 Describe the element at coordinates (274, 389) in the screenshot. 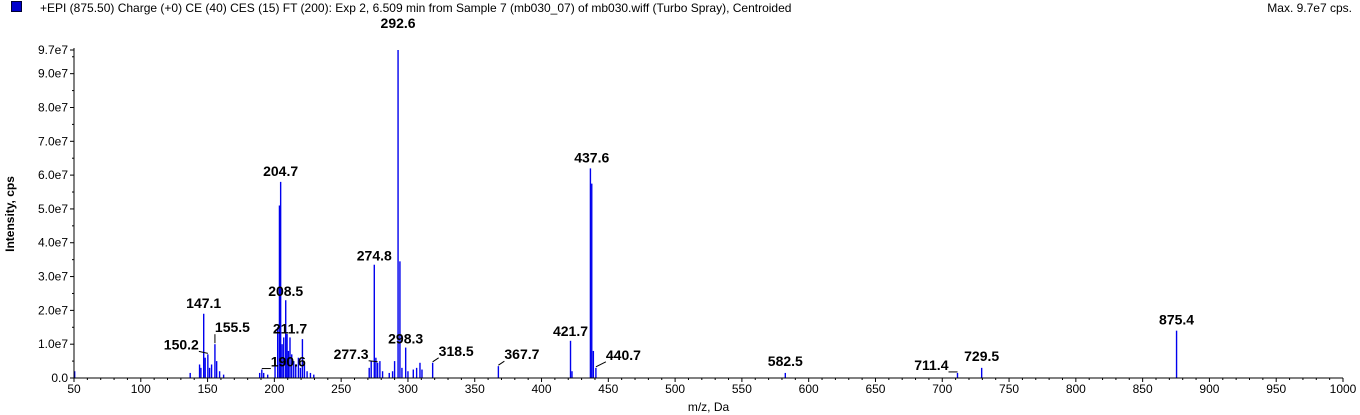

I see `x-tick-label: 200` at that location.